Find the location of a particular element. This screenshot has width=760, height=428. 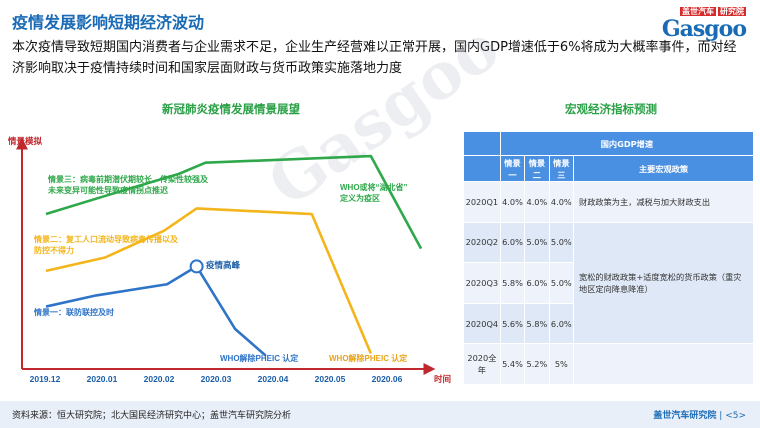

series-label-2: 情景二：复工人口流动导致病毒传播以及防控不得力 is located at coordinates (106, 244).